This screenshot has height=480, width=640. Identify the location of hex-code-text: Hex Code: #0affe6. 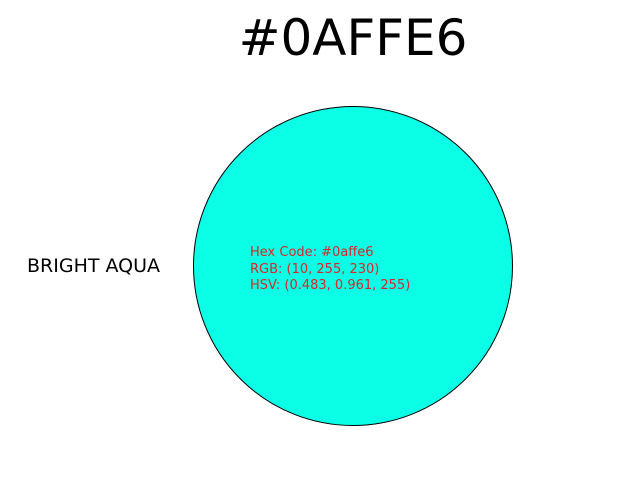
(312, 252).